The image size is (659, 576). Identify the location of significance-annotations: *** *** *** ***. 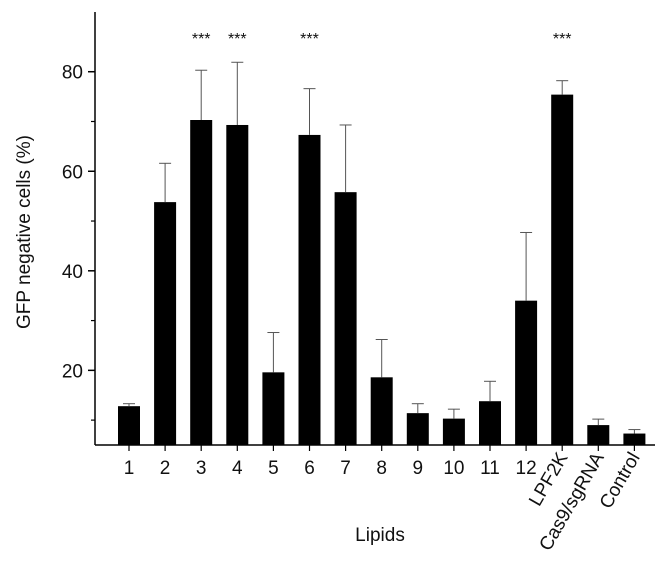
(382, 39).